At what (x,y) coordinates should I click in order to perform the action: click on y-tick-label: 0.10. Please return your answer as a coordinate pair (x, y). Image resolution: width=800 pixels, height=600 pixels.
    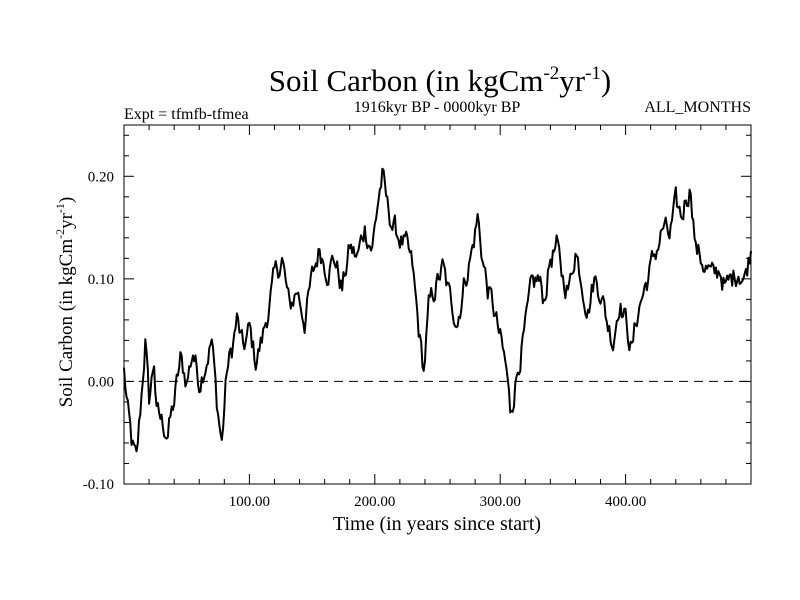
    Looking at the image, I should click on (101, 280).